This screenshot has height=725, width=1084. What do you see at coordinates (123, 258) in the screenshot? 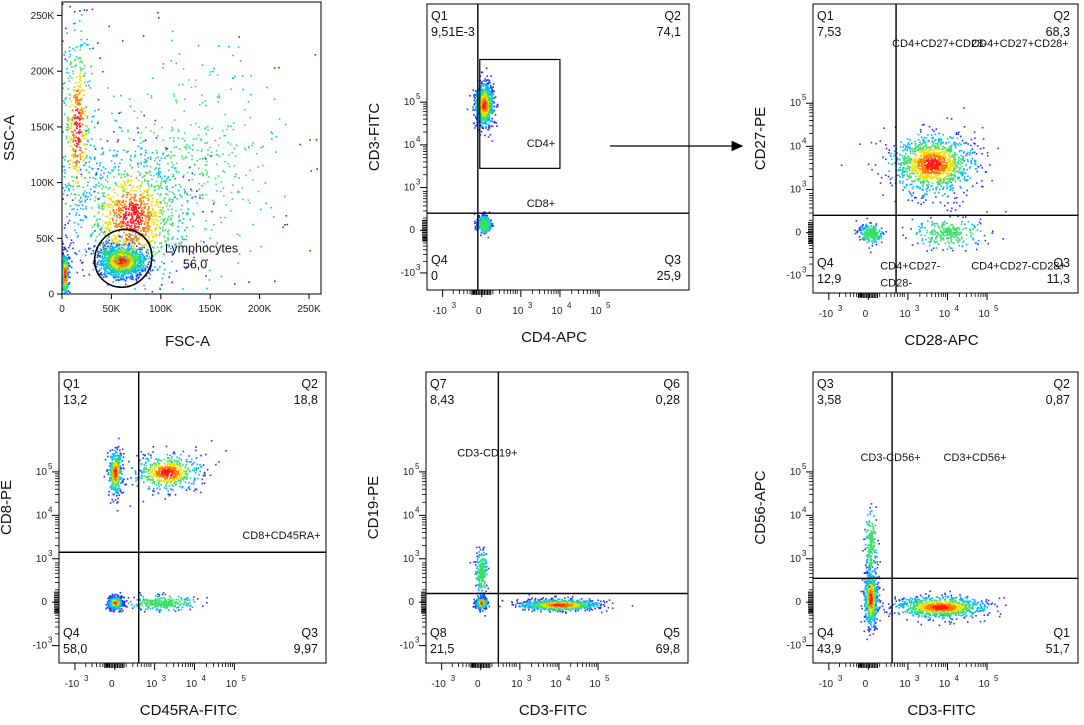
I see `lymphocytes-gate` at bounding box center [123, 258].